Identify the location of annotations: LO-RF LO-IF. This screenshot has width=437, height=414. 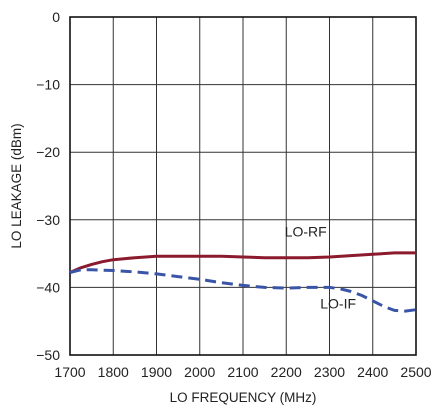
(320, 268).